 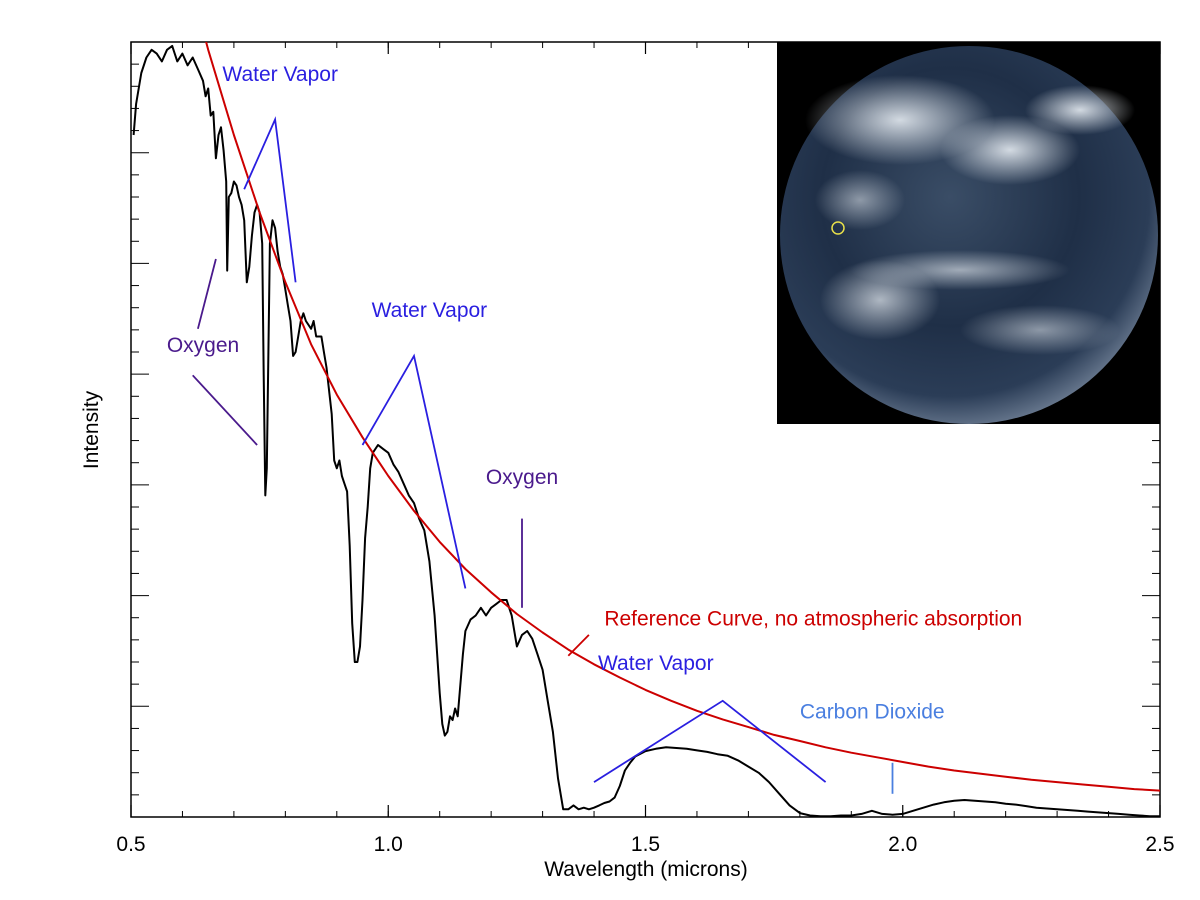 What do you see at coordinates (414, 471) in the screenshot?
I see `water-vapor-2-pointer` at bounding box center [414, 471].